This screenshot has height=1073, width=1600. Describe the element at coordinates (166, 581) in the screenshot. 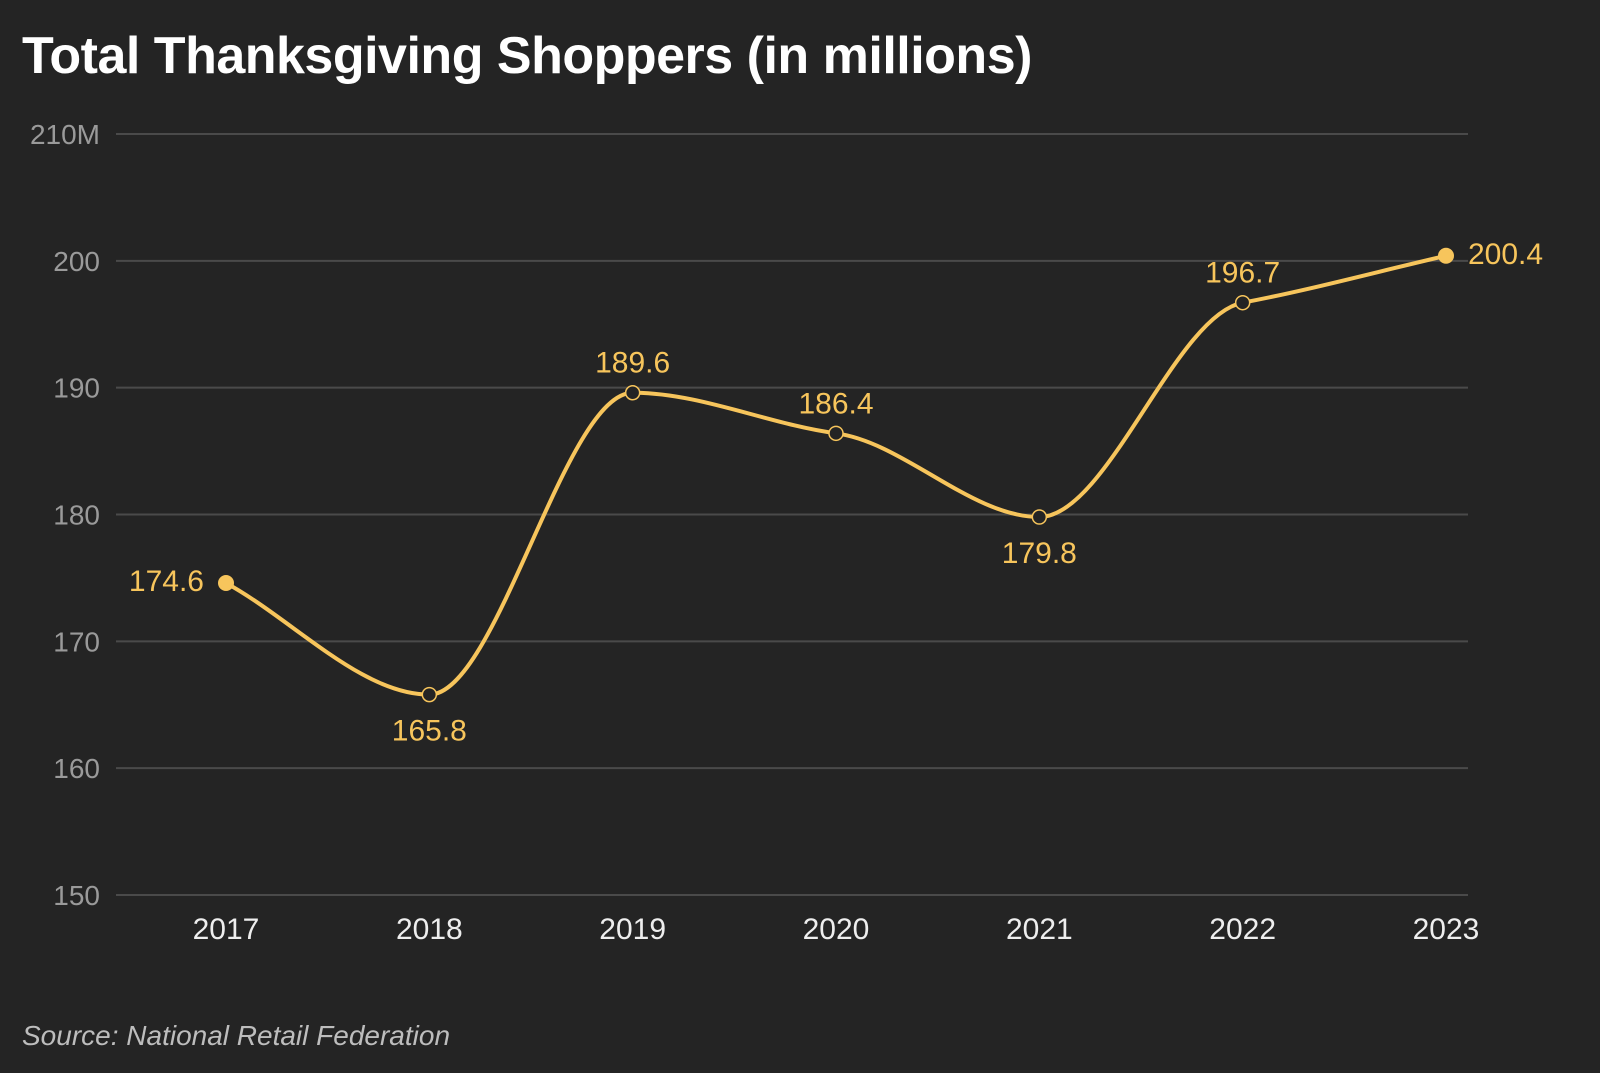

I see `data-label: 174.6` at that location.